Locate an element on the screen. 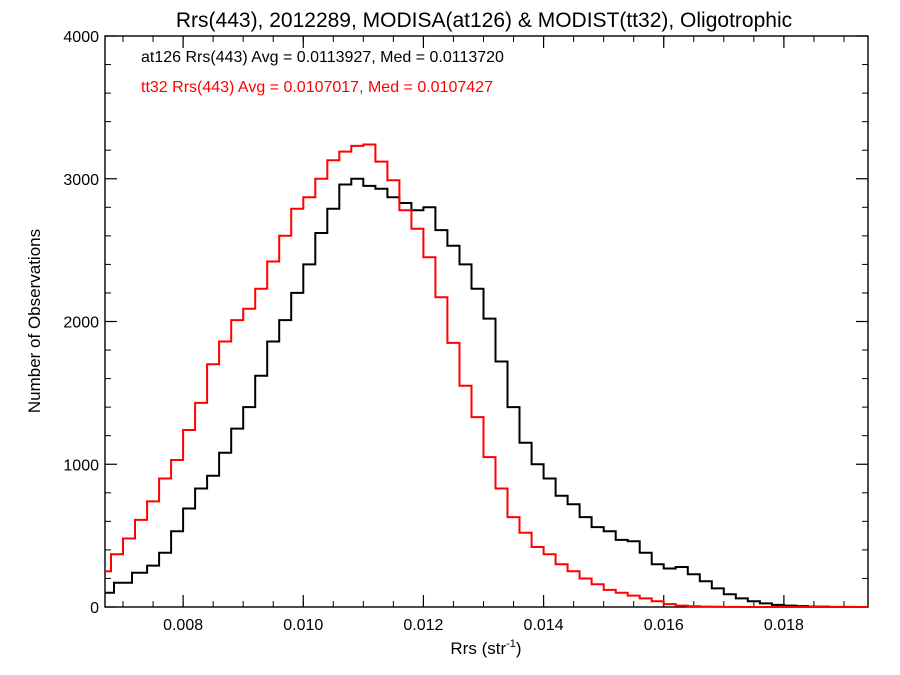 Image resolution: width=900 pixels, height=675 pixels. x-tick-label: 0.016 is located at coordinates (664, 625).